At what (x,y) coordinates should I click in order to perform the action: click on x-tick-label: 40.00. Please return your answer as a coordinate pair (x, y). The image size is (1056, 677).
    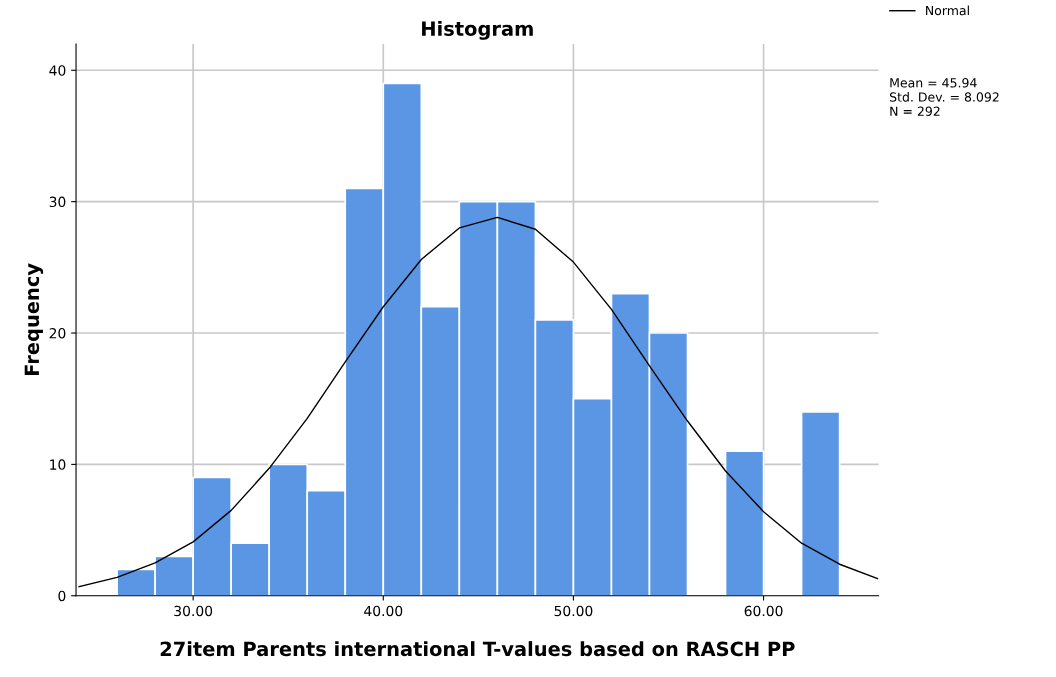
    Looking at the image, I should click on (383, 611).